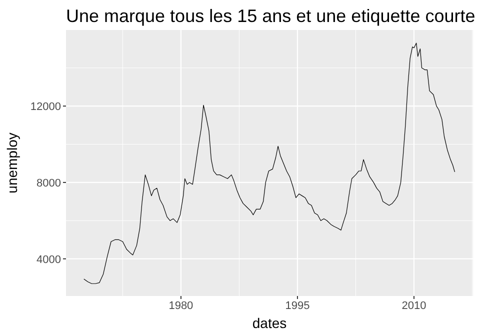 This screenshot has height=336, width=480. Describe the element at coordinates (48, 183) in the screenshot. I see `y-tick-label: 8000` at that location.